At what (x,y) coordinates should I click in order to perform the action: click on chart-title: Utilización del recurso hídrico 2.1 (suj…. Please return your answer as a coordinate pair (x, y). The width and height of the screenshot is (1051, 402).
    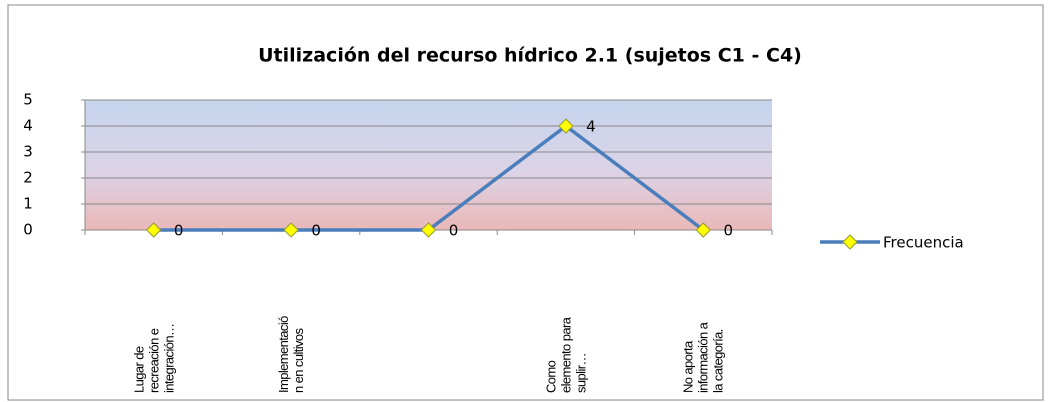
    Looking at the image, I should click on (530, 56).